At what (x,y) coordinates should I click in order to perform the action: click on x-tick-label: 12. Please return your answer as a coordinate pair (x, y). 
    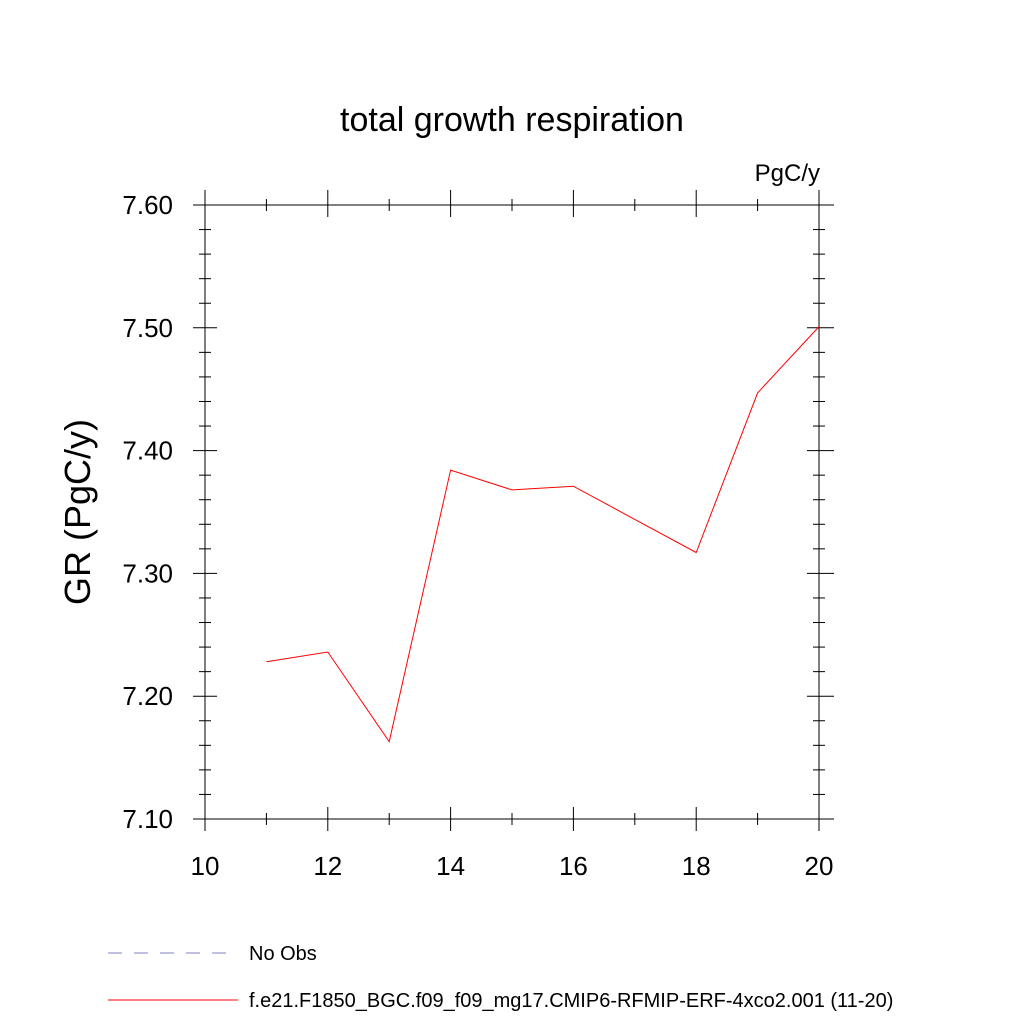
    Looking at the image, I should click on (327, 866).